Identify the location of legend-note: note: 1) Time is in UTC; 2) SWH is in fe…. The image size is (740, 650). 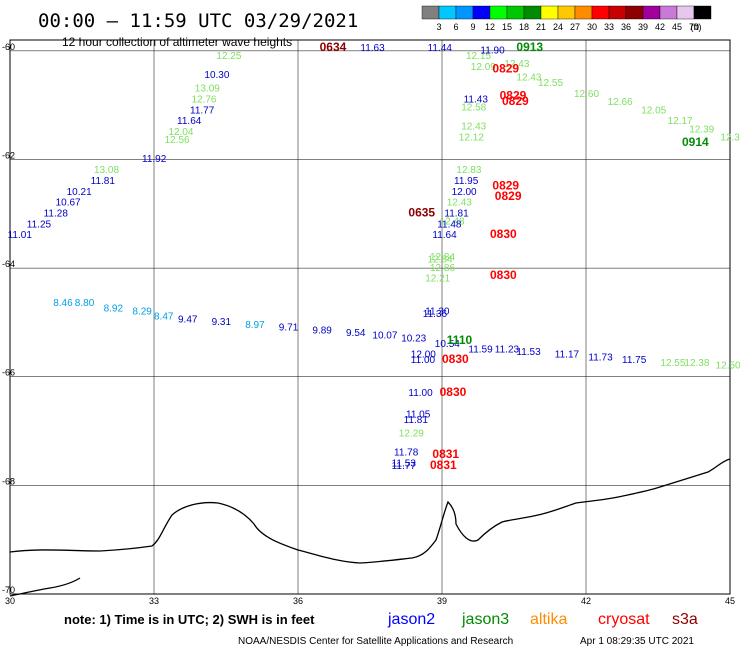
(189, 619).